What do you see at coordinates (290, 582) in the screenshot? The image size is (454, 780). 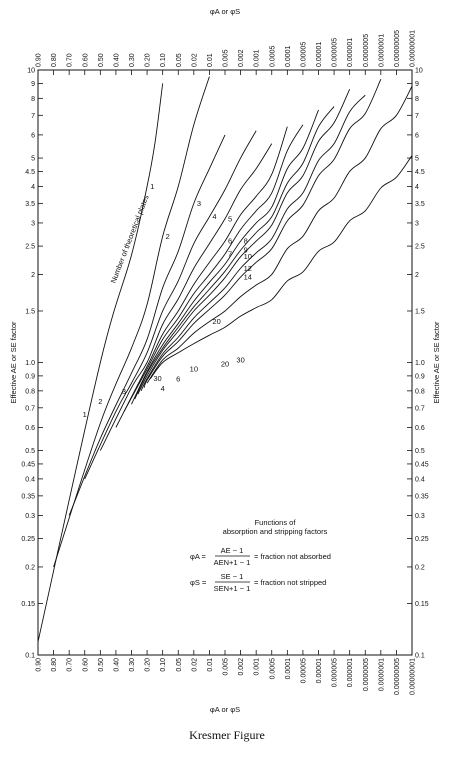 I see `equation-stripping-rhs: = fraction not stripped` at bounding box center [290, 582].